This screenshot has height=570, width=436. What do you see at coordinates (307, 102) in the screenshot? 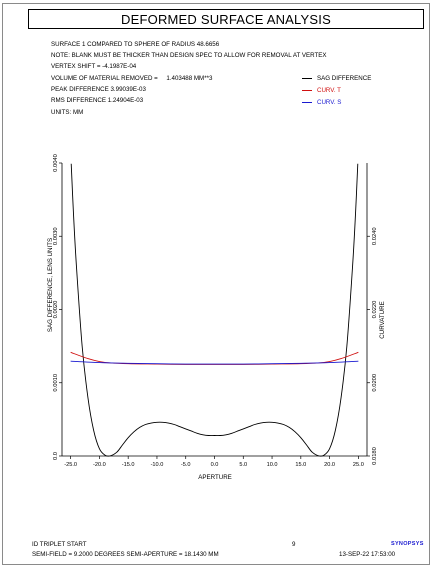
I see `legend-swatch-curv-s` at bounding box center [307, 102].